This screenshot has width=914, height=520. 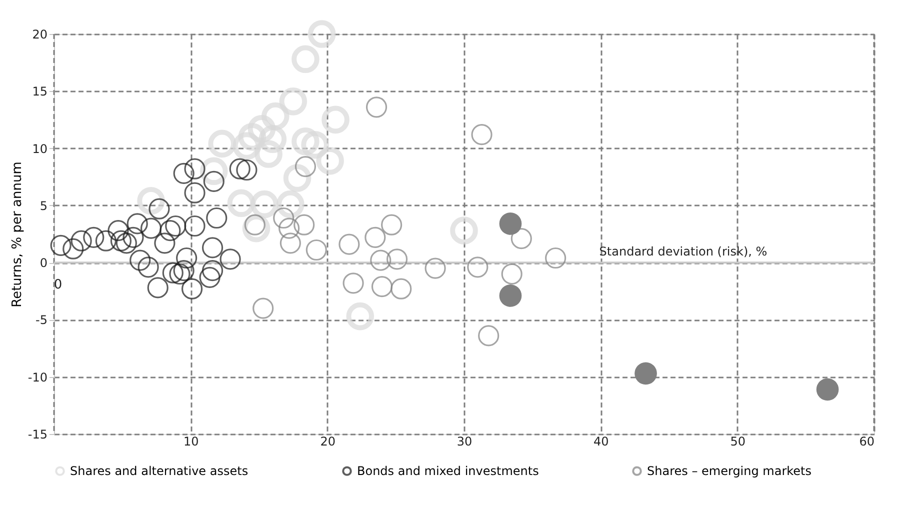 I want to click on legend-label: Shares and alternative assets, so click(x=159, y=471).